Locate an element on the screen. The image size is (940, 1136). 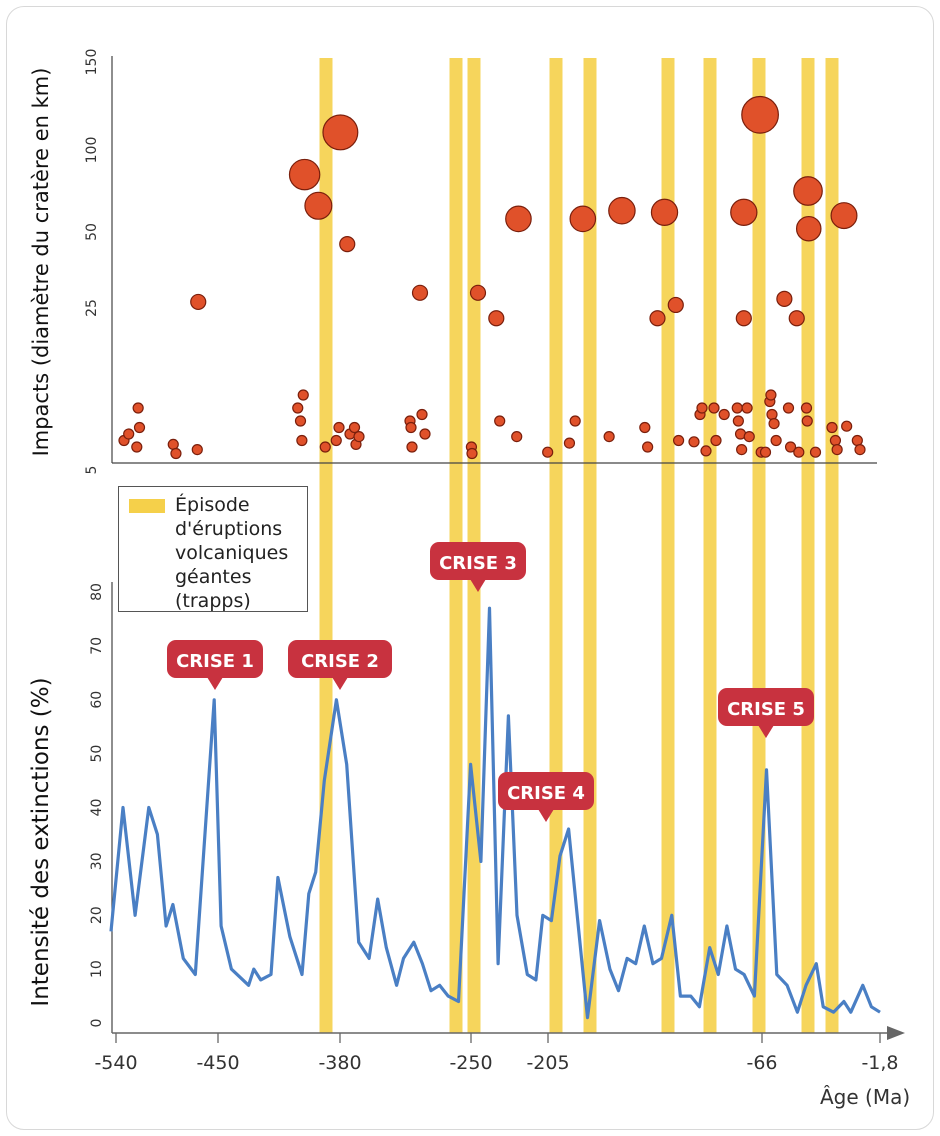
extinction-y-tick-label: 70 is located at coordinates (97, 646).